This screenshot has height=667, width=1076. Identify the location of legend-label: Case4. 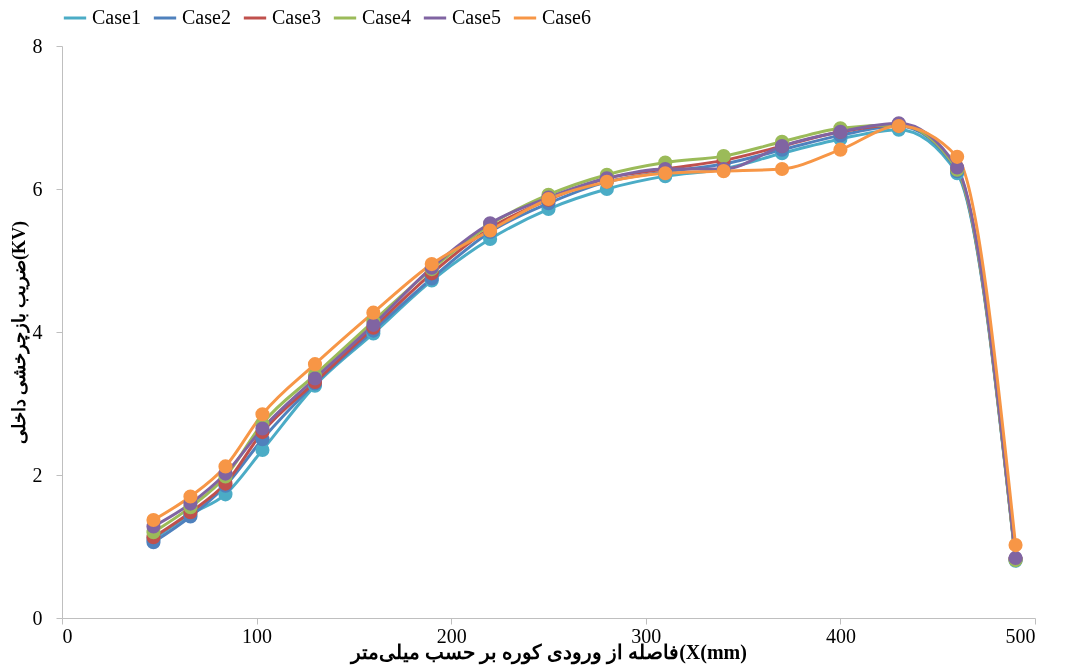
(386, 17).